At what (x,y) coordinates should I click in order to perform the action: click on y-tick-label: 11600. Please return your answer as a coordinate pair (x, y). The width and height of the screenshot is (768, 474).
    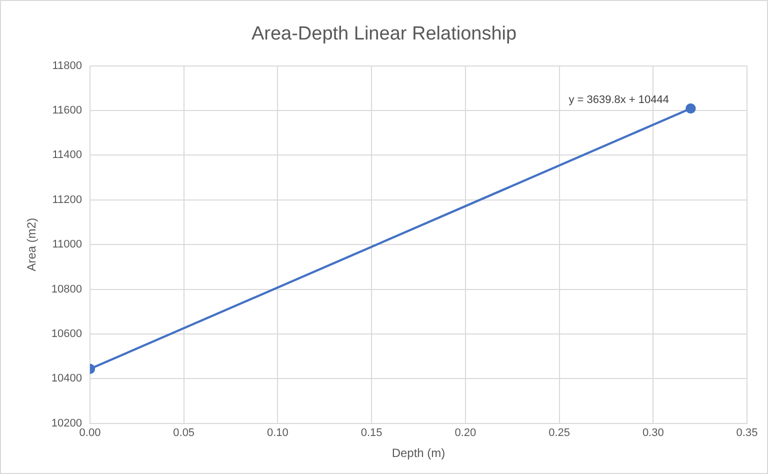
    Looking at the image, I should click on (67, 110).